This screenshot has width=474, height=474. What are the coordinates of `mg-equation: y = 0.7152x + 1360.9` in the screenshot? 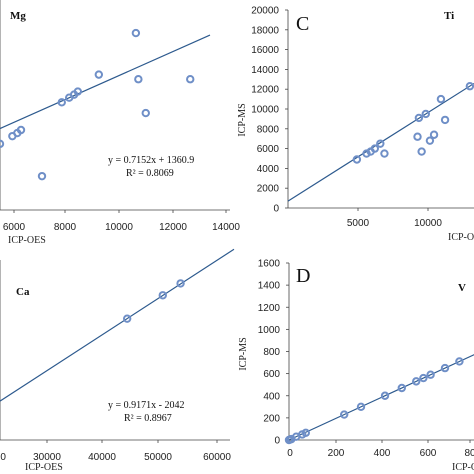 It's located at (151, 160).